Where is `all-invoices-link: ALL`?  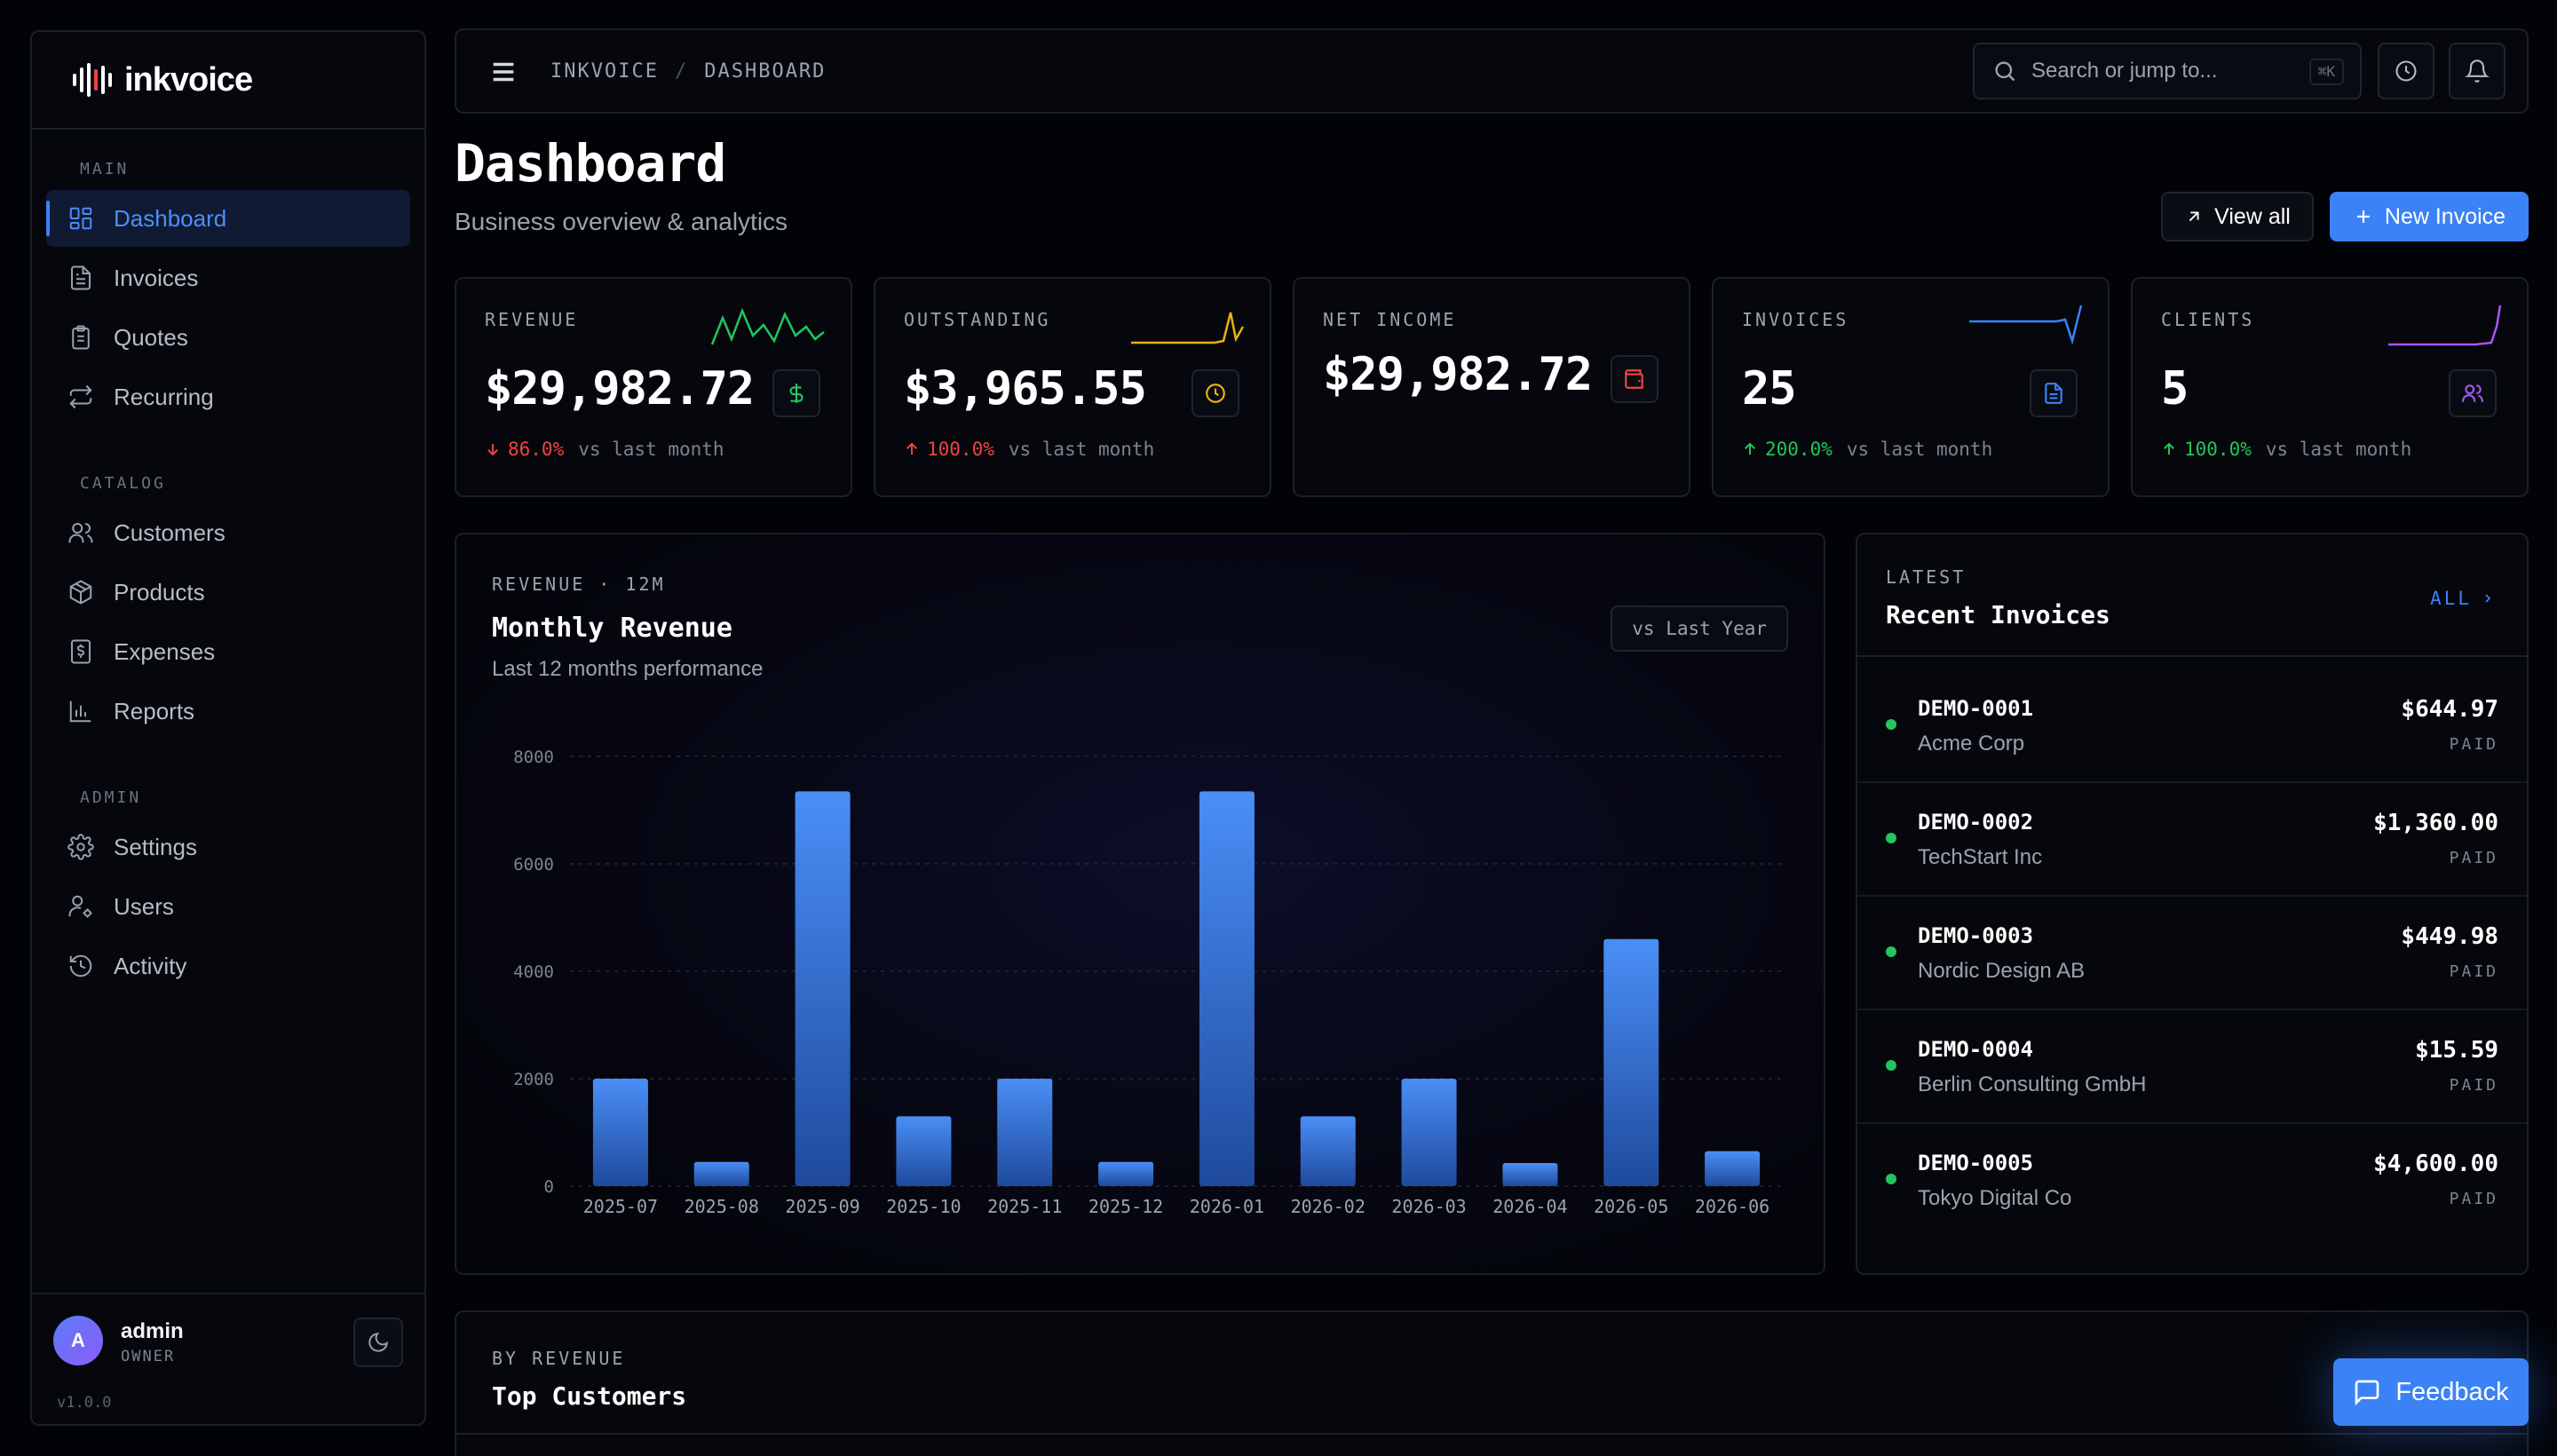
all-invoices-link: ALL is located at coordinates (2462, 598).